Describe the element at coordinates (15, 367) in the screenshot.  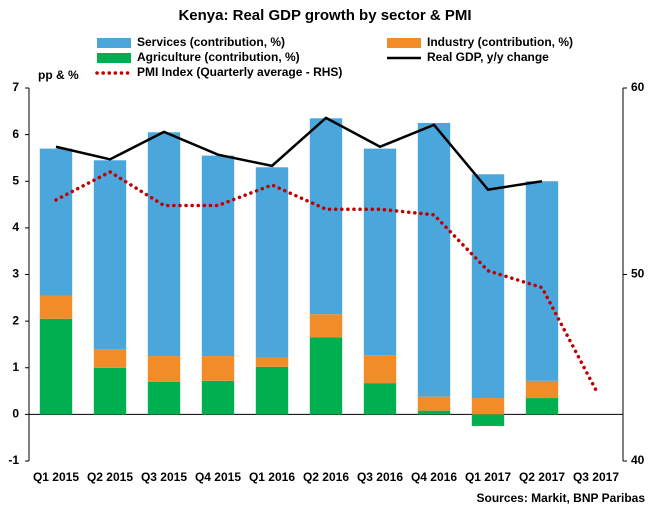
I see `y-tick-label: 1` at that location.